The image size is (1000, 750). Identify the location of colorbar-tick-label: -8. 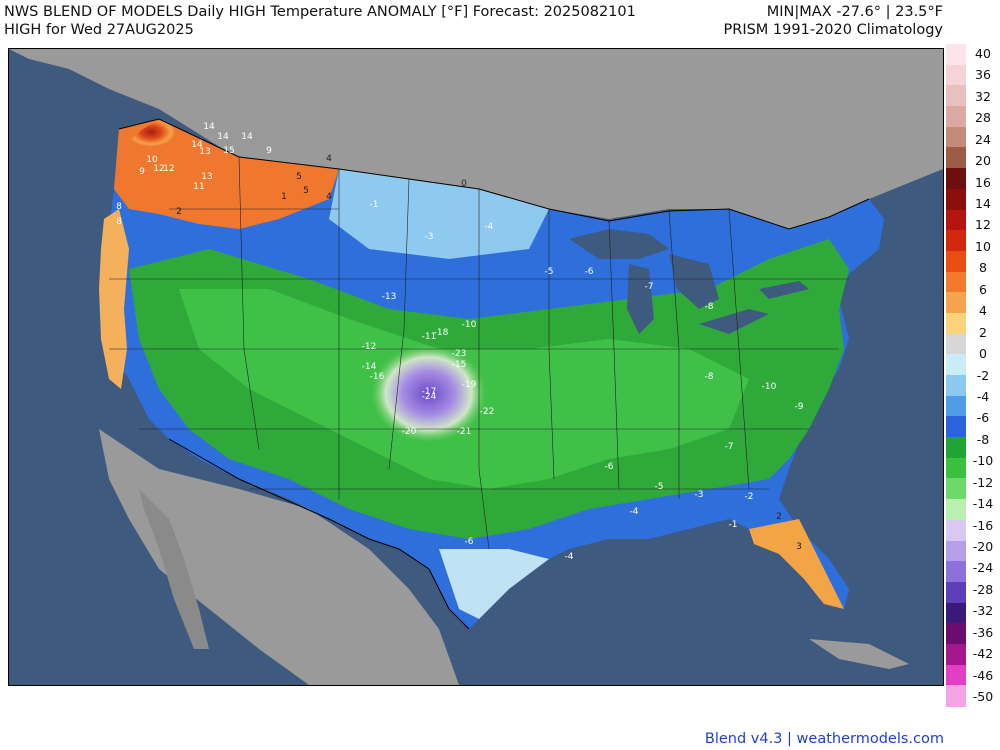
(983, 439).